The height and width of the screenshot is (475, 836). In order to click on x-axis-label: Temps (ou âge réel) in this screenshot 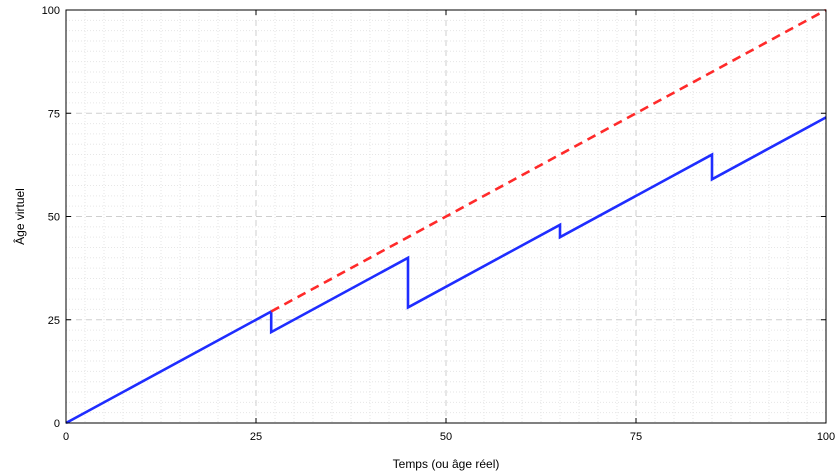, I will do `click(446, 464)`.